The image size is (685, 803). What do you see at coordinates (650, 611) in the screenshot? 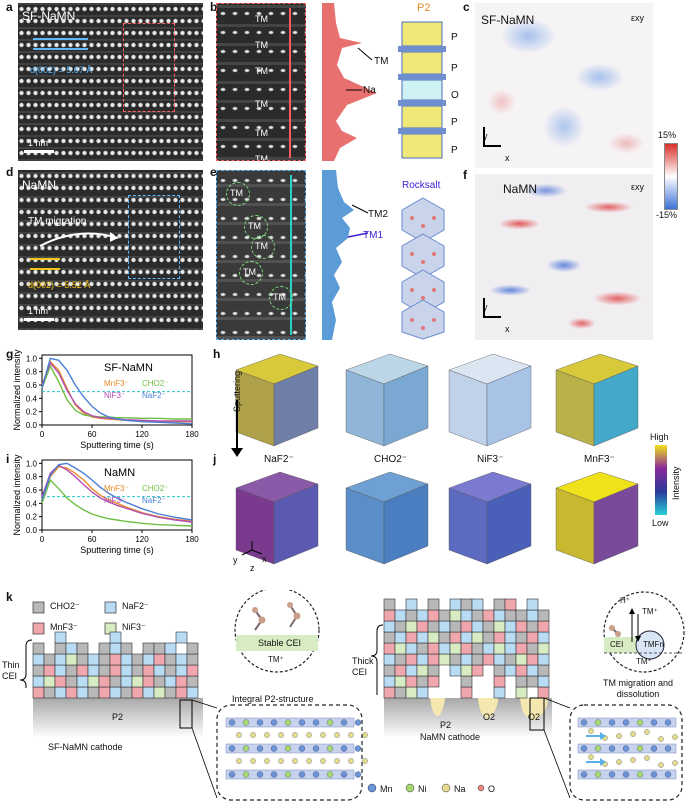
I see `tm-top-label: TM⁺` at bounding box center [650, 611].